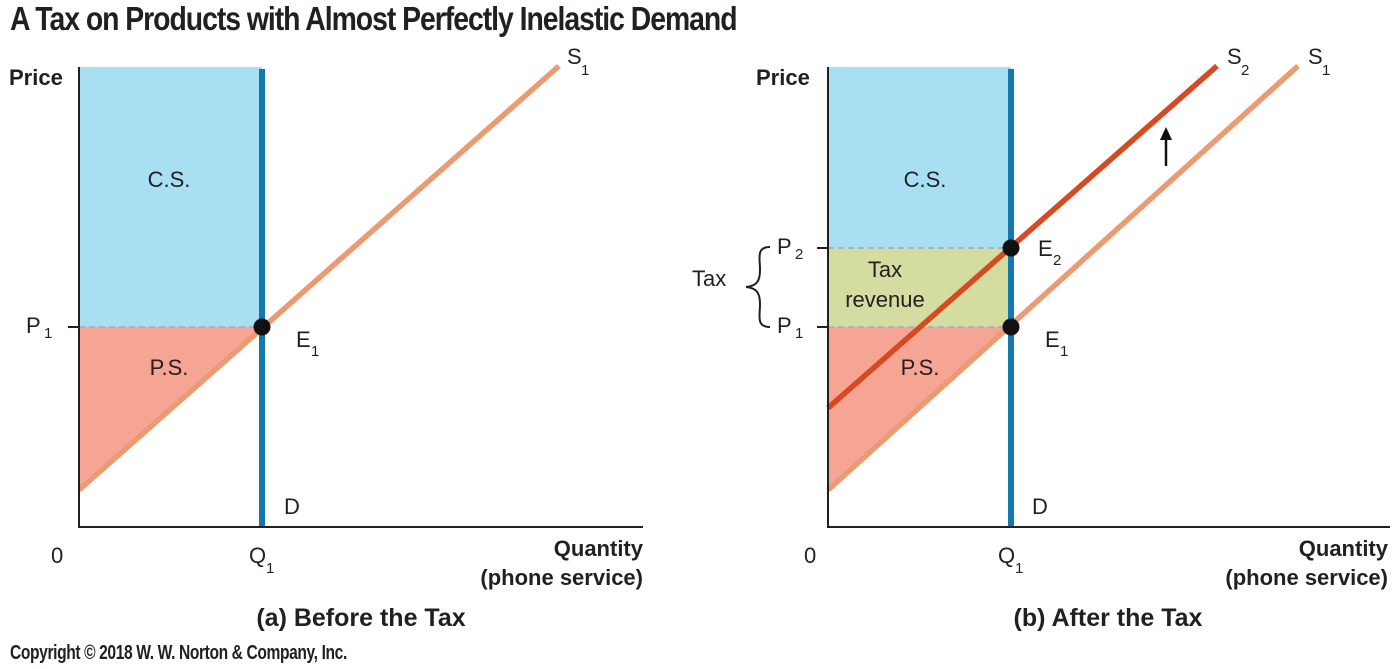  Describe the element at coordinates (1108, 618) in the screenshot. I see `panel-b-caption: (b) After the Tax` at that location.